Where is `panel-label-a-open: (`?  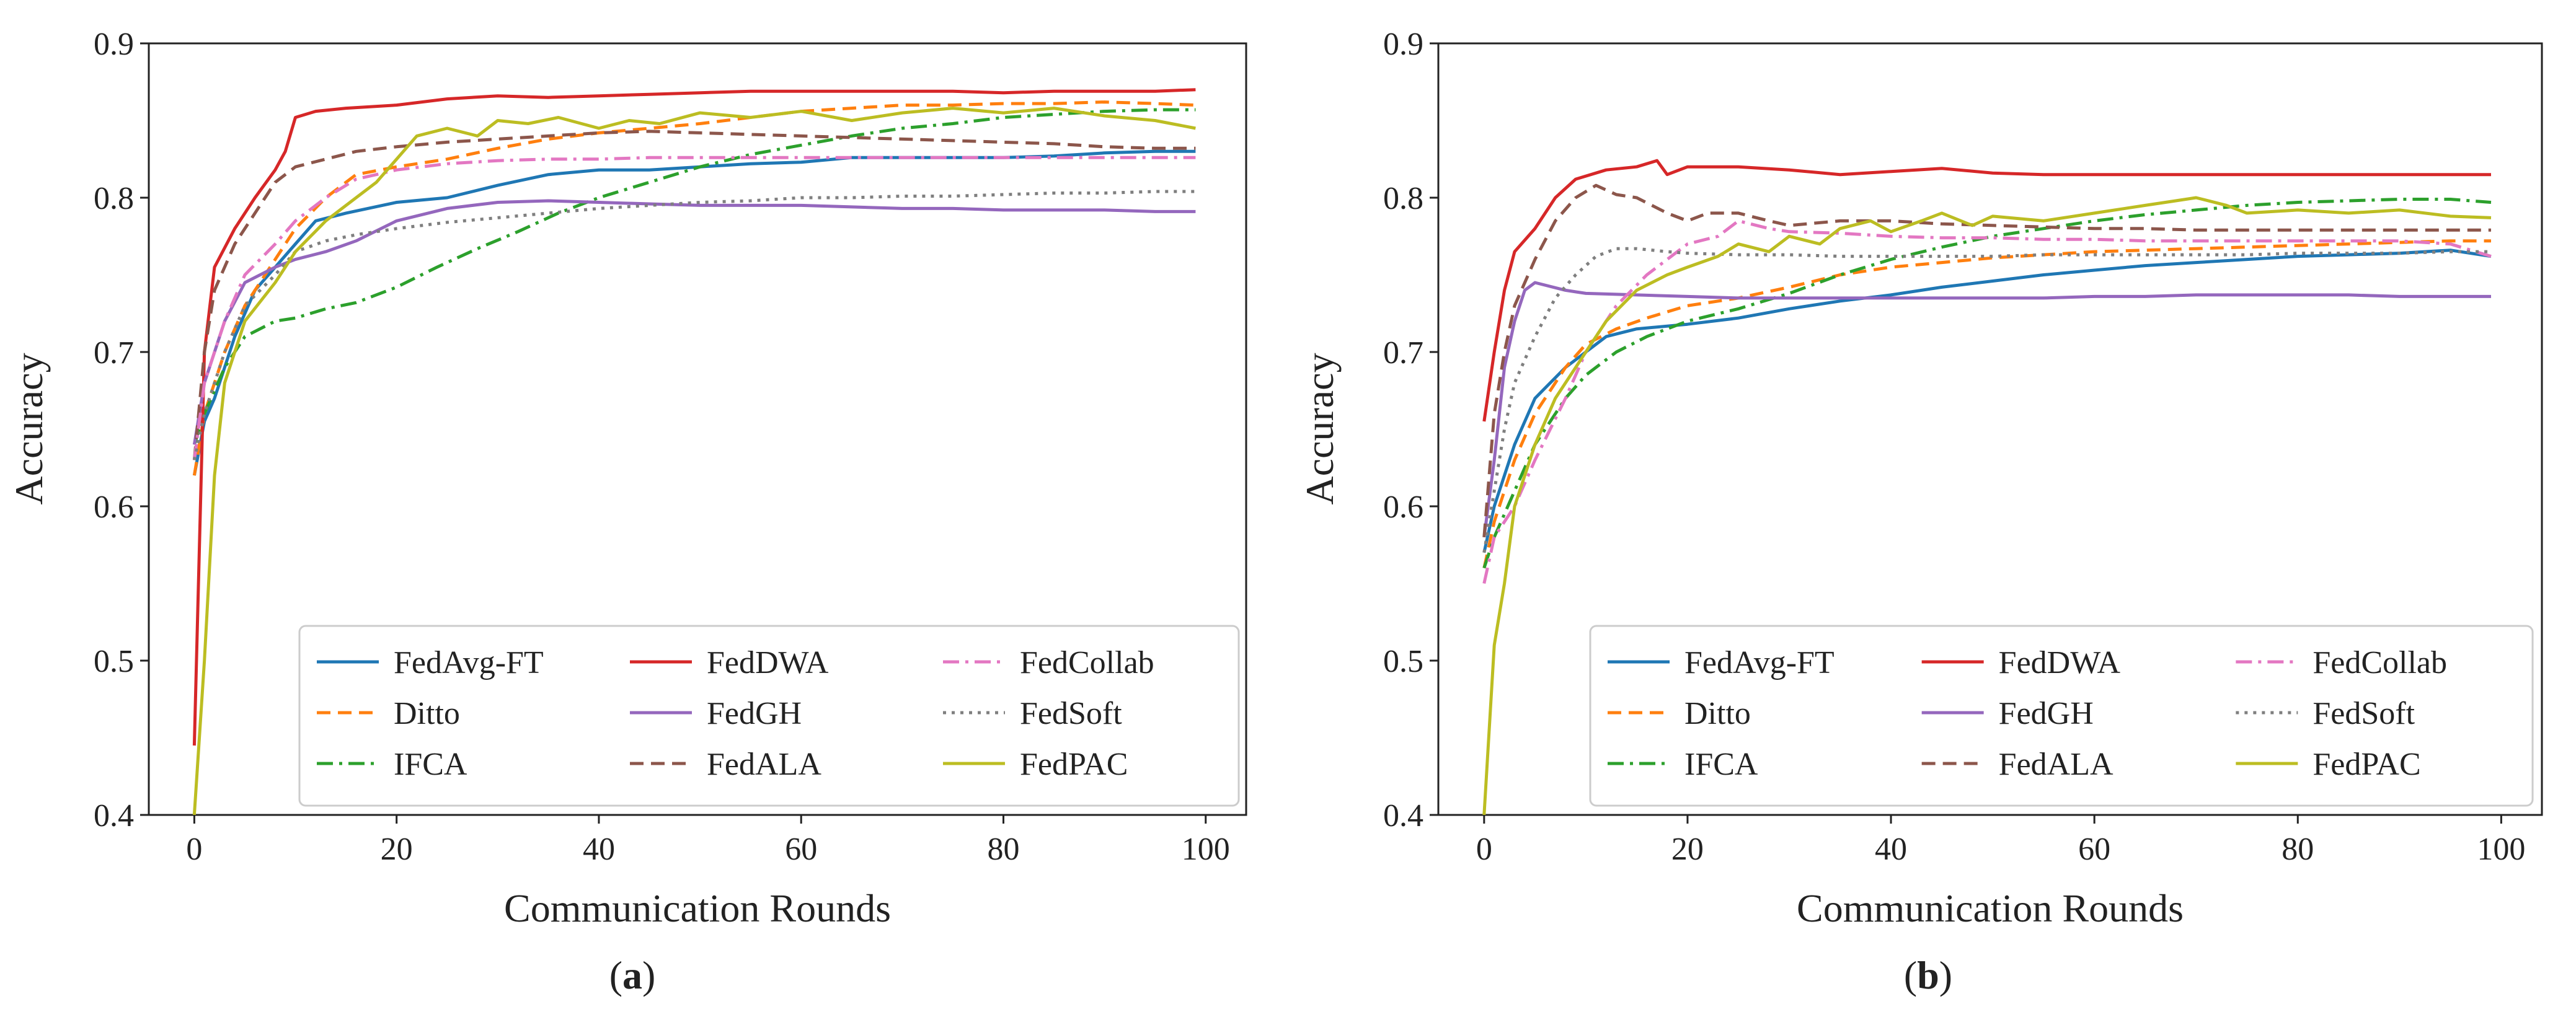 panel-label-a-open: ( is located at coordinates (616, 975).